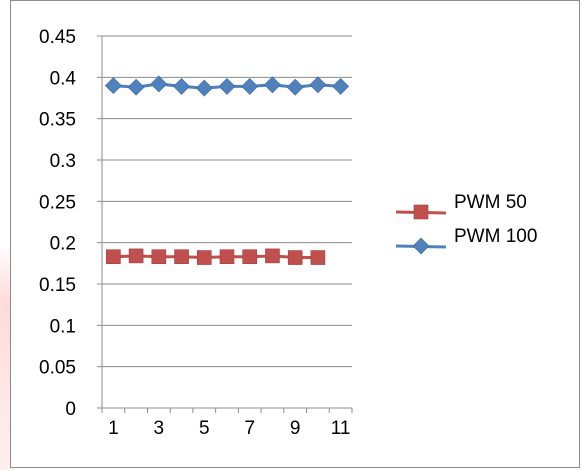  I want to click on legend-label: PWM 50, so click(490, 202).